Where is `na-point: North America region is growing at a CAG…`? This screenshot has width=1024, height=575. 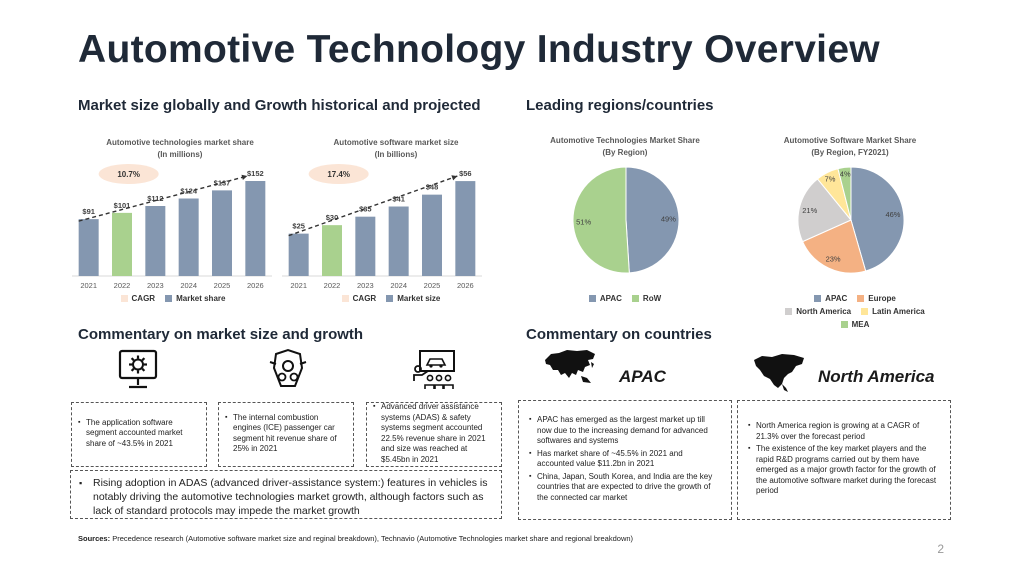 na-point: North America region is growing at a CAG… is located at coordinates (844, 431).